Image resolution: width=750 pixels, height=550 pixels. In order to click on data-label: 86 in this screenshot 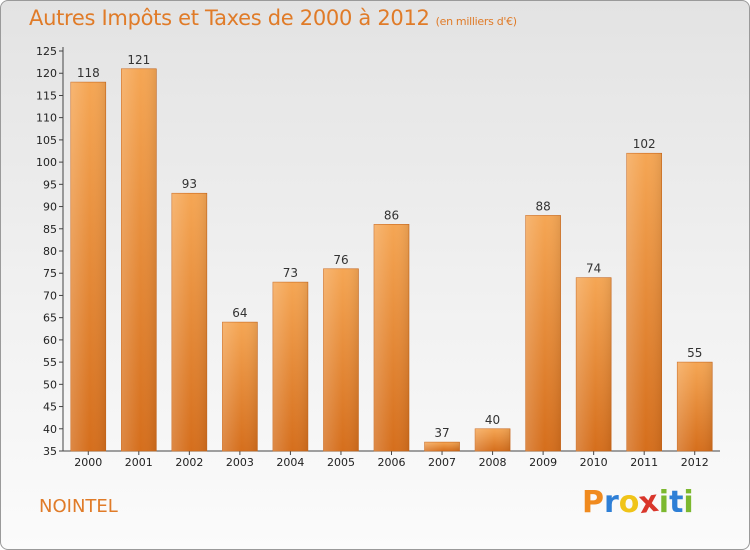, I will do `click(391, 215)`.